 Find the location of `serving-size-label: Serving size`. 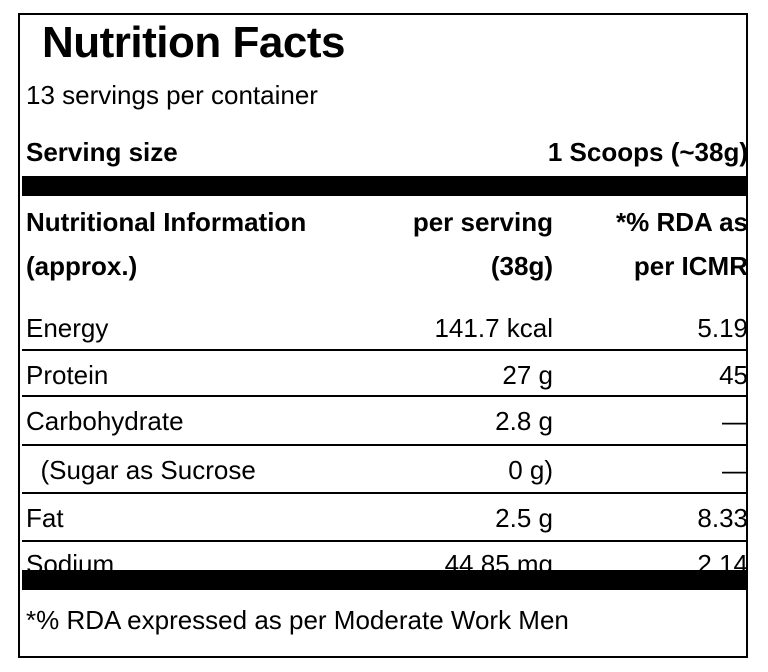

serving-size-label: Serving size is located at coordinates (102, 152).